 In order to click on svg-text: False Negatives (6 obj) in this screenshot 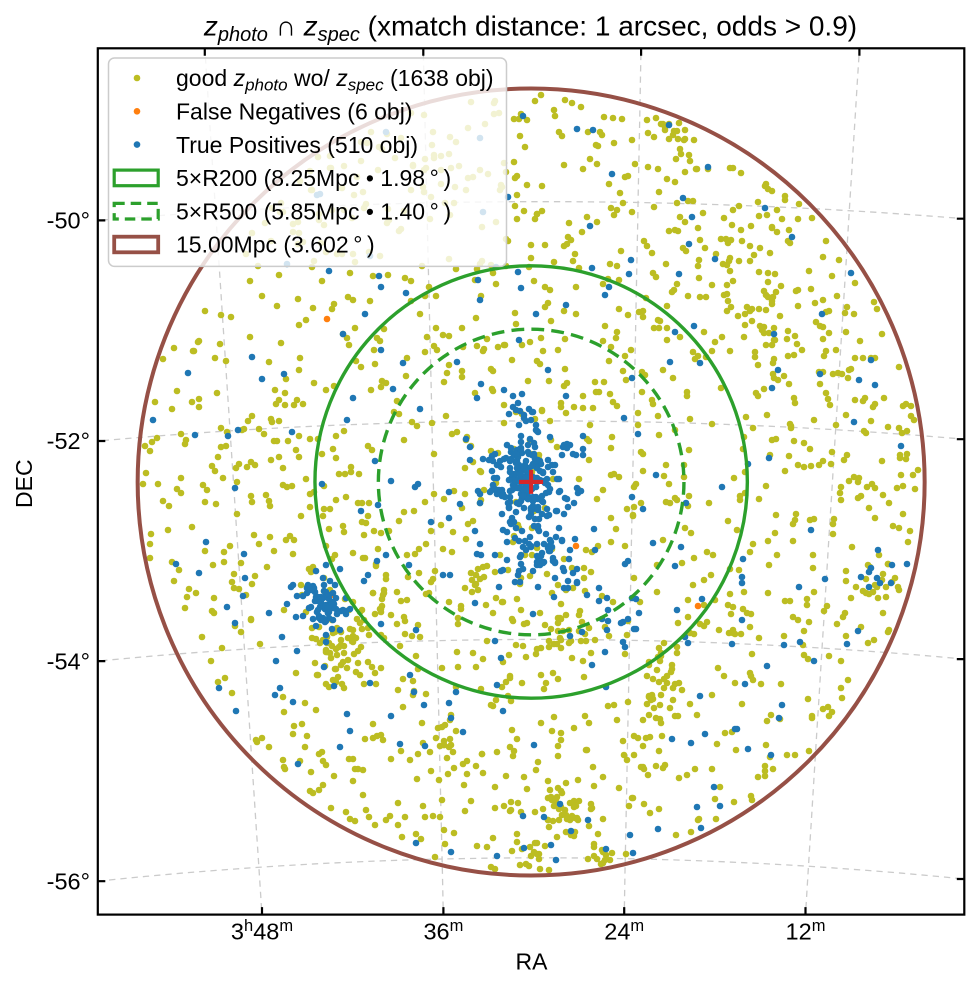, I will do `click(294, 112)`.